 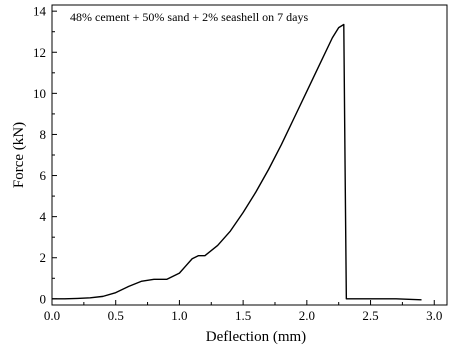 I want to click on y-tick-label: 2, so click(x=43, y=257).